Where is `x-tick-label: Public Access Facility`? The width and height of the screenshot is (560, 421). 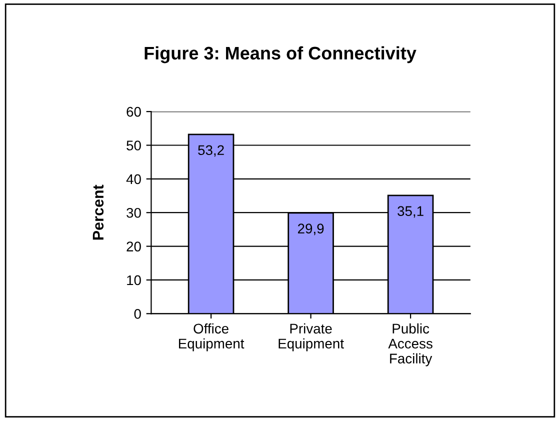
x-tick-label: Public Access Facility is located at coordinates (410, 344).